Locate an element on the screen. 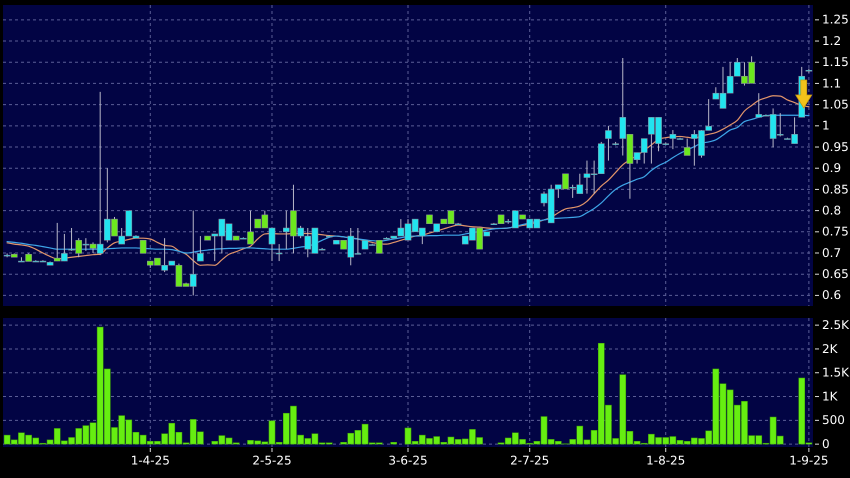  y-tick-label: 0.6 is located at coordinates (832, 295).